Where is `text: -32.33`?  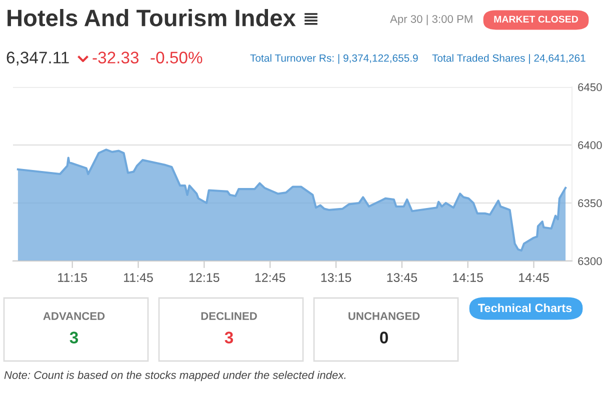
text: -32.33 is located at coordinates (115, 58).